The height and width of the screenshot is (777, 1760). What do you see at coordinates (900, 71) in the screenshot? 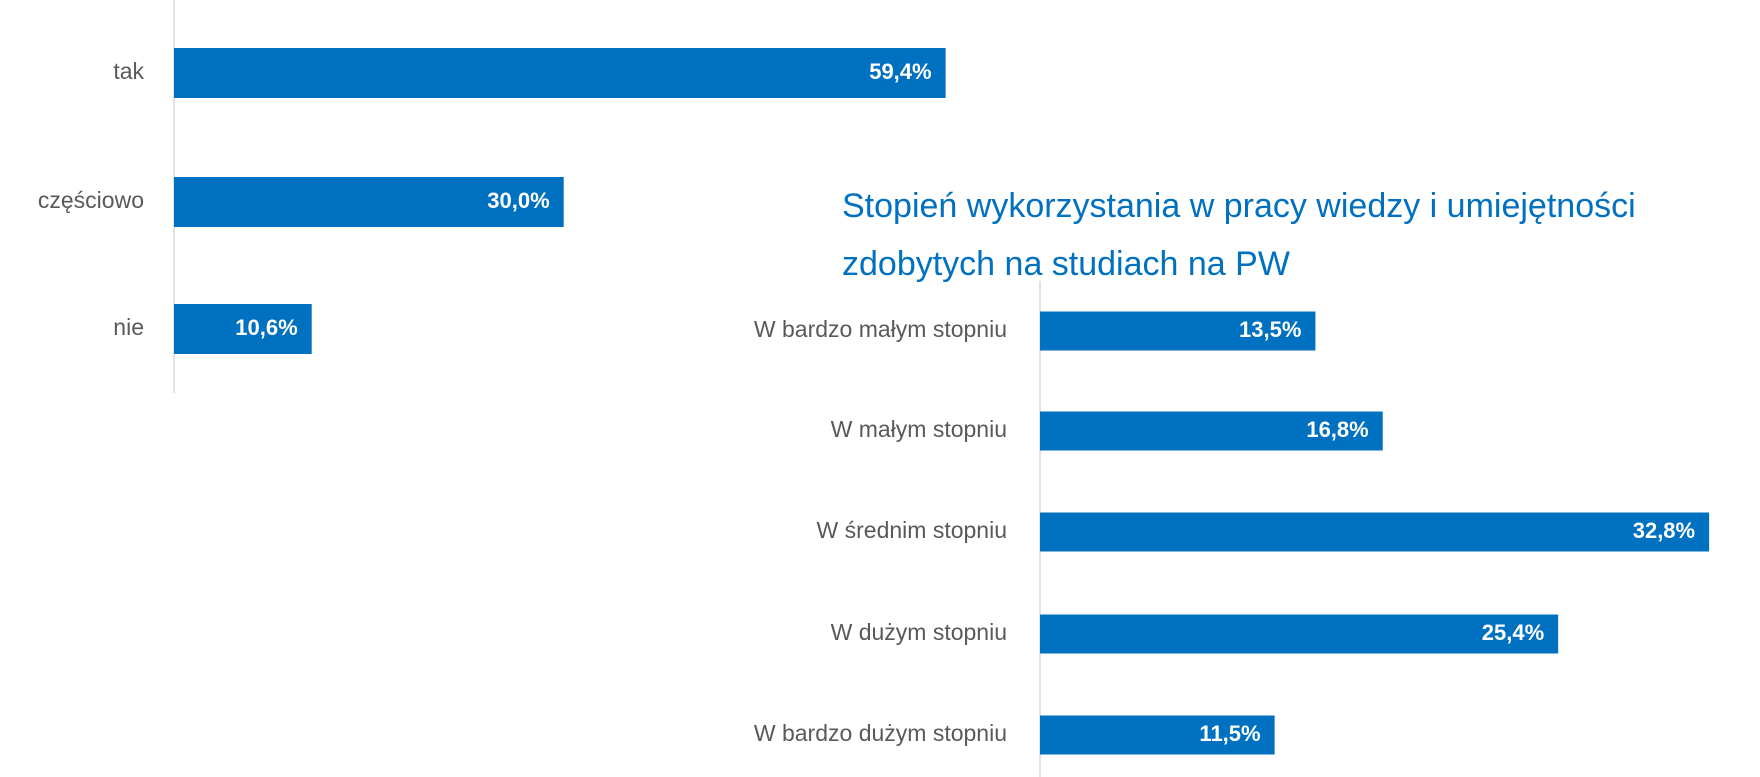
I see `value-label: 59,4%` at bounding box center [900, 71].